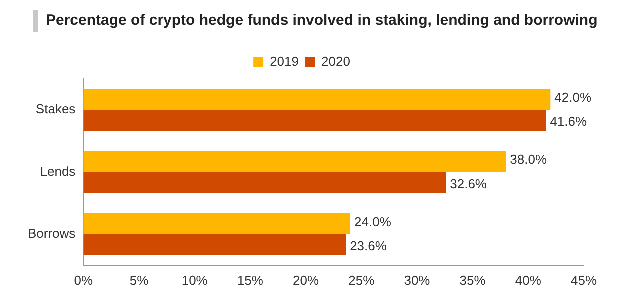  Describe the element at coordinates (469, 184) in the screenshot. I see `data-label: 32.6%` at that location.